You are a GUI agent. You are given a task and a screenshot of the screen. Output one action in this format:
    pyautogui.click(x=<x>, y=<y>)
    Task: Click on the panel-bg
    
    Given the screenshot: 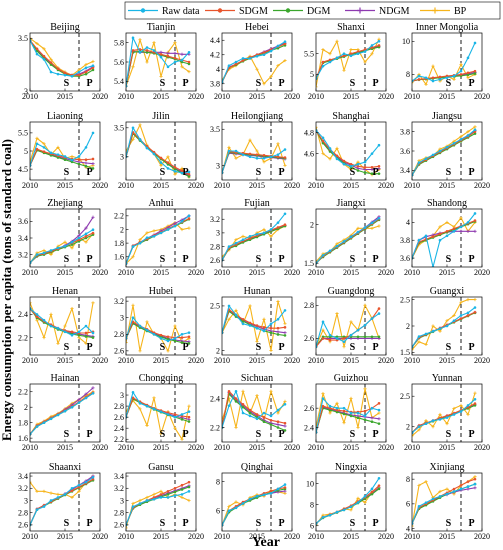 What is the action you would take?
    pyautogui.click(x=65, y=413)
    